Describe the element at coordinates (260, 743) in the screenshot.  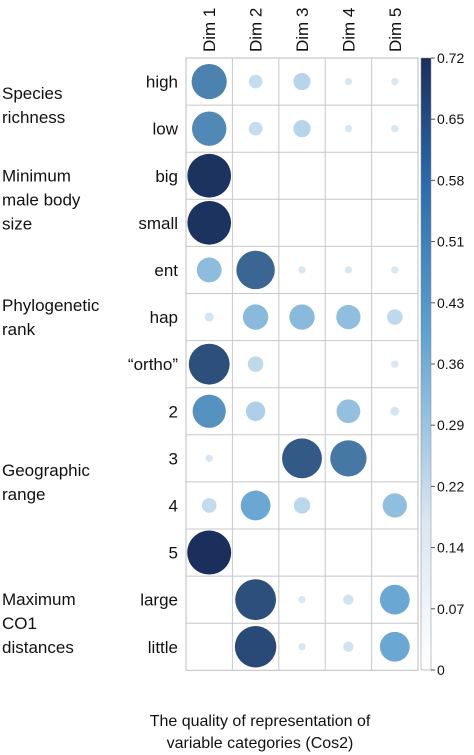
I see `caption-line: variable categories (Cos2)` at that location.